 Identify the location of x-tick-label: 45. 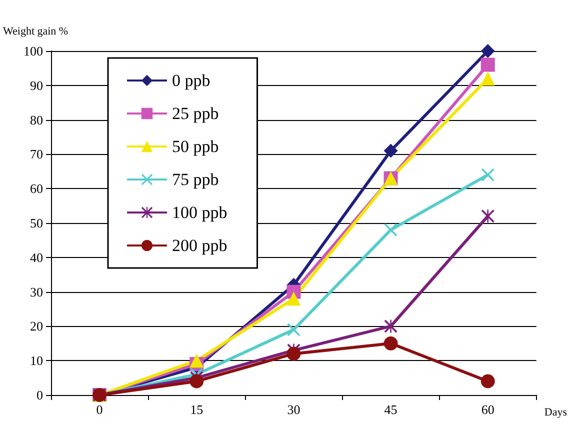
(391, 409).